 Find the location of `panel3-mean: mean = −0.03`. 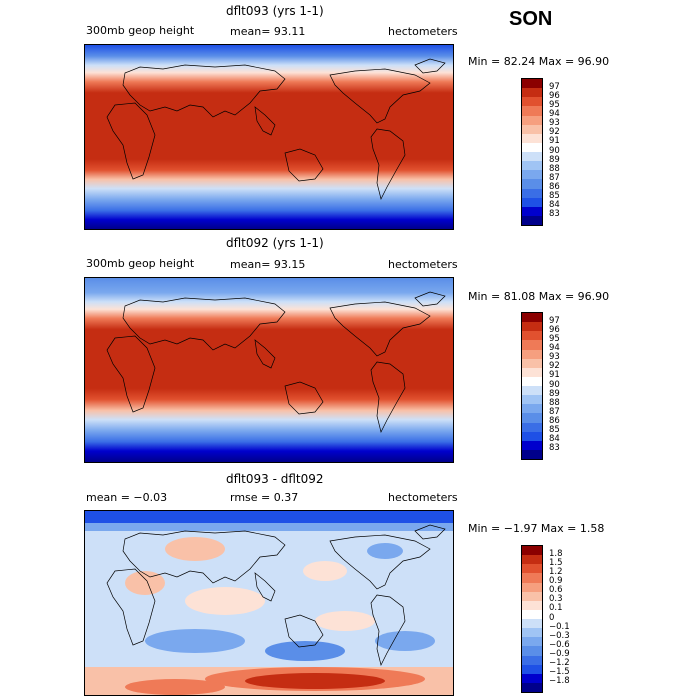

panel3-mean: mean = −0.03 is located at coordinates (127, 497).